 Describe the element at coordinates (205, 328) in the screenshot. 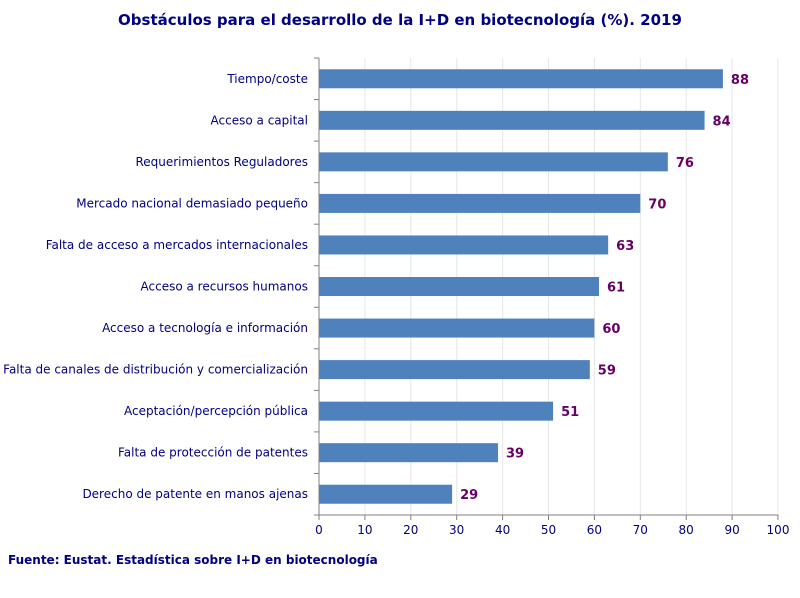

I see `category-label: Acceso a tecnología e información` at that location.